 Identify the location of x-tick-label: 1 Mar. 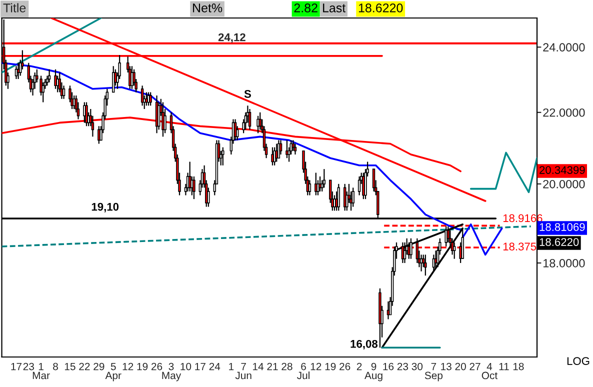
(41, 371).